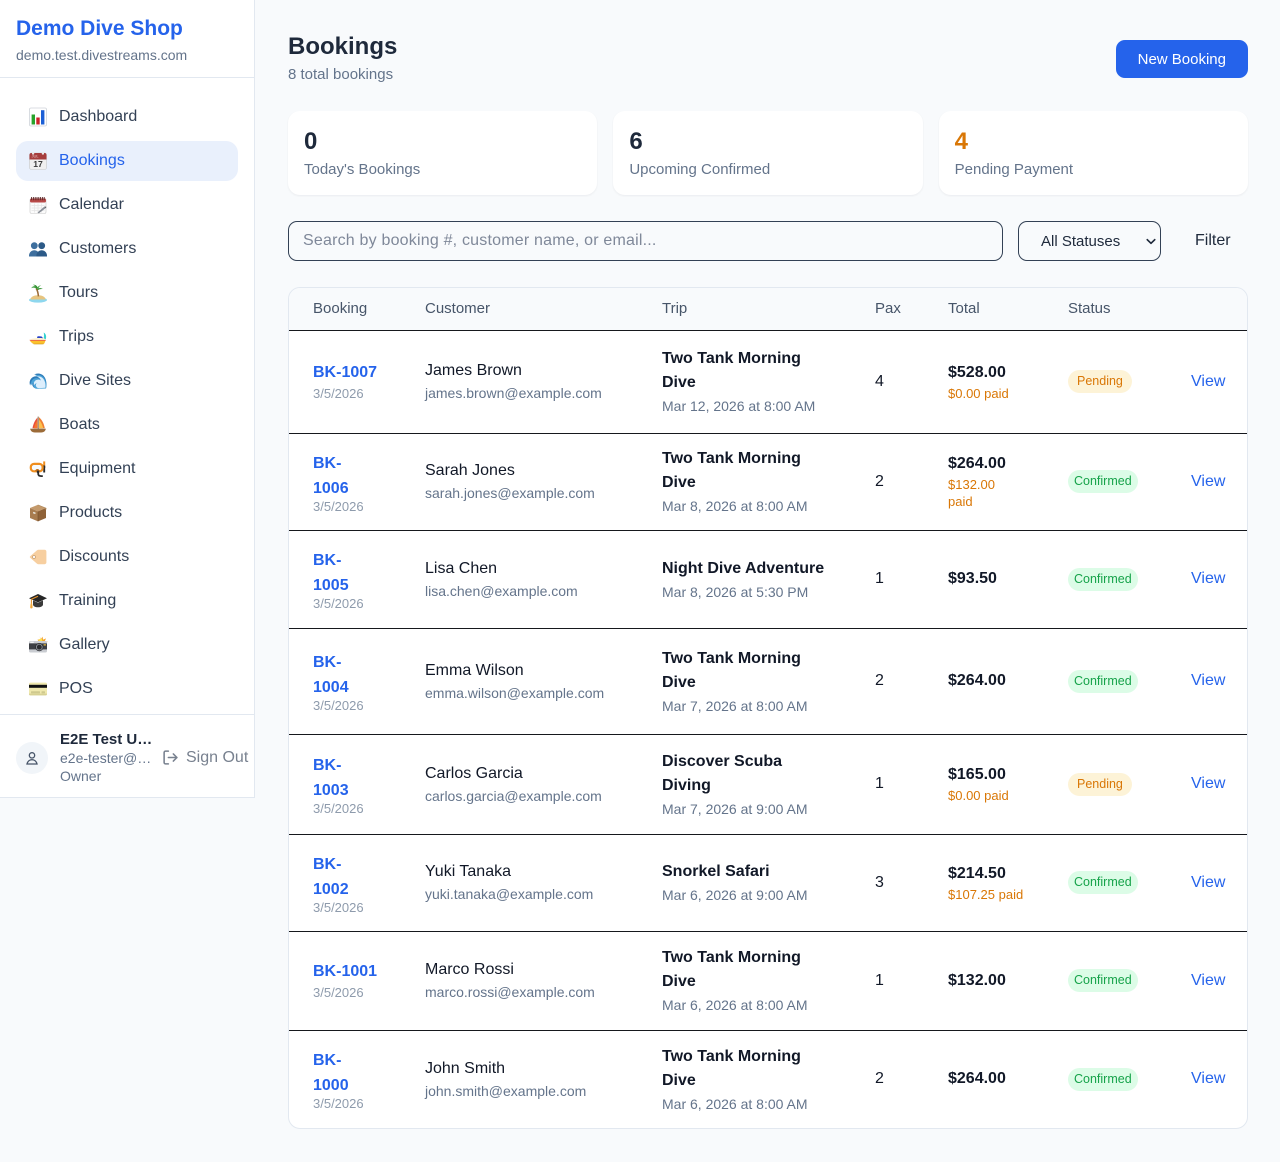  What do you see at coordinates (35, 156) in the screenshot?
I see `svg-text: JUL` at bounding box center [35, 156].